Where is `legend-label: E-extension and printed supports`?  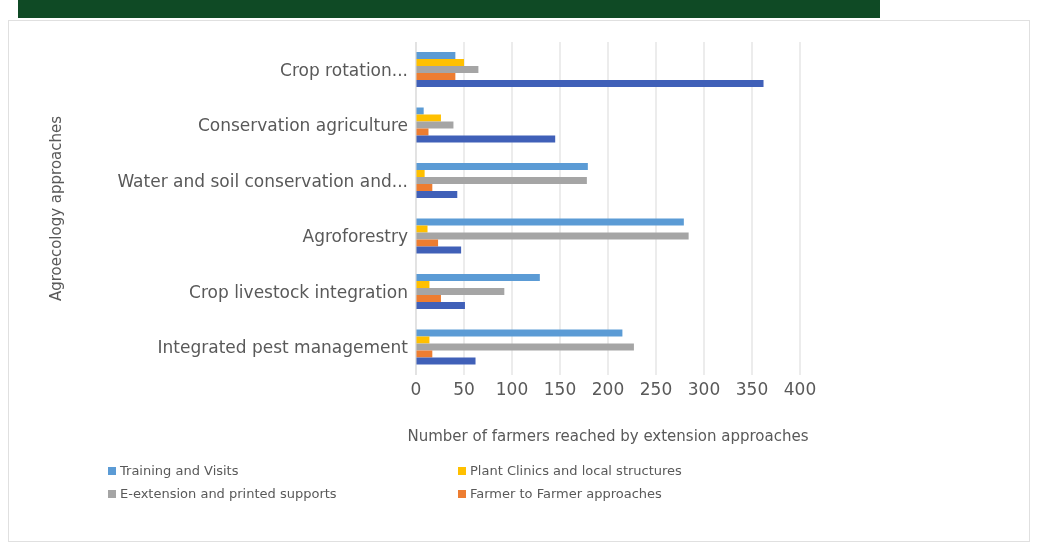
legend-label: E-extension and printed supports is located at coordinates (228, 493).